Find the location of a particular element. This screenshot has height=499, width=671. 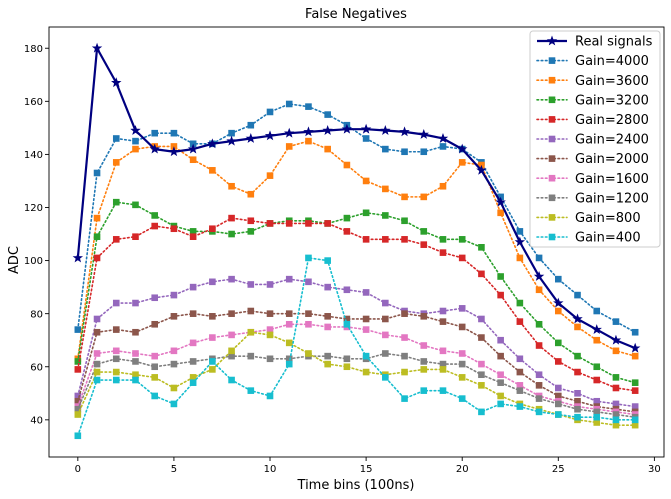

y-axis-label: ADC is located at coordinates (14, 260).